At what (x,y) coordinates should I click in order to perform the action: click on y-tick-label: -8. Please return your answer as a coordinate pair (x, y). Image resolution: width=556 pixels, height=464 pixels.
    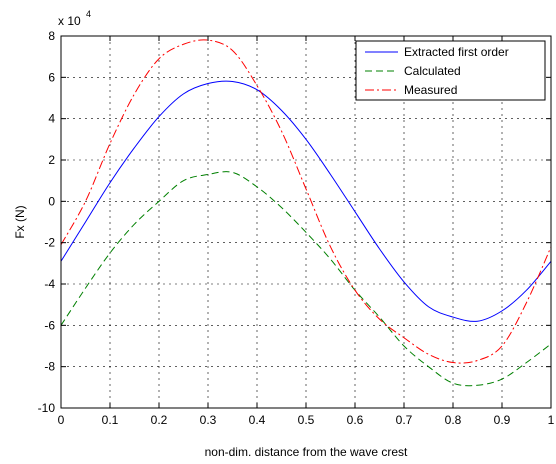
    Looking at the image, I should click on (49, 367).